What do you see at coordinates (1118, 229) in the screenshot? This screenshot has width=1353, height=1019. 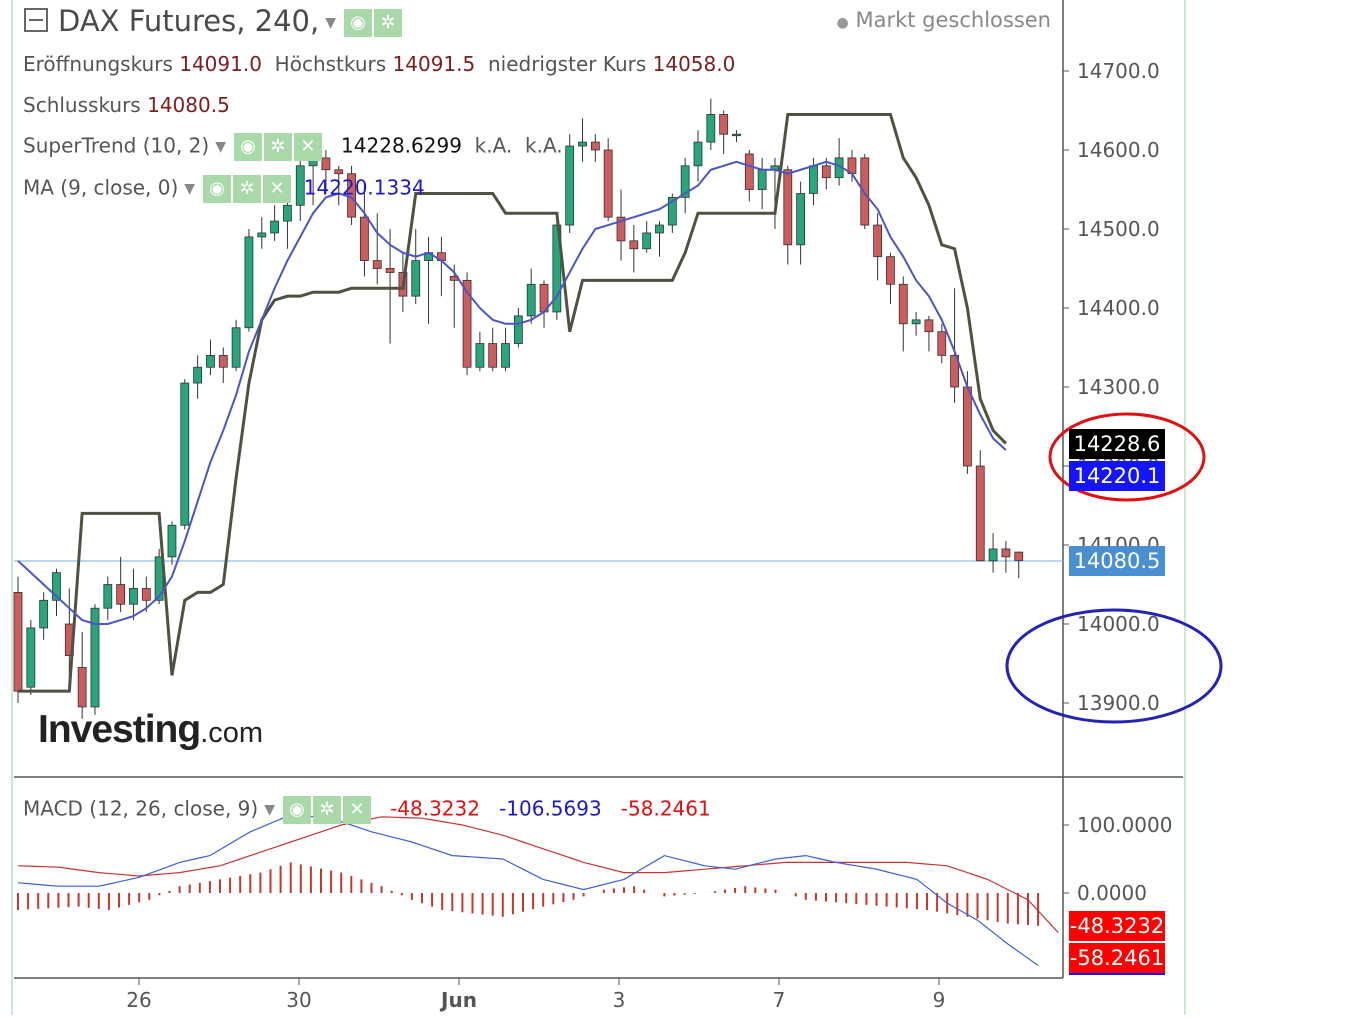 I see `price-tick-label: 14500.0` at bounding box center [1118, 229].